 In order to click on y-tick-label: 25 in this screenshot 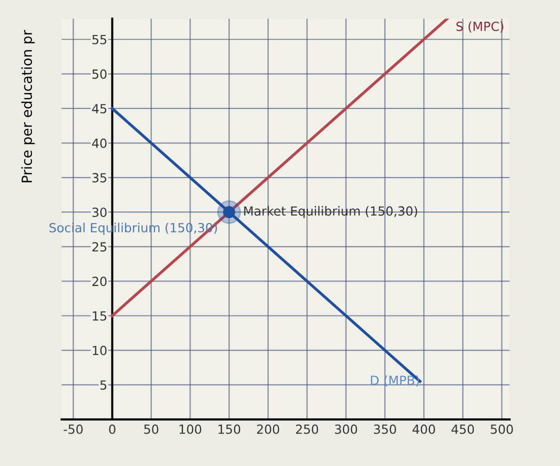, I will do `click(99, 247)`.